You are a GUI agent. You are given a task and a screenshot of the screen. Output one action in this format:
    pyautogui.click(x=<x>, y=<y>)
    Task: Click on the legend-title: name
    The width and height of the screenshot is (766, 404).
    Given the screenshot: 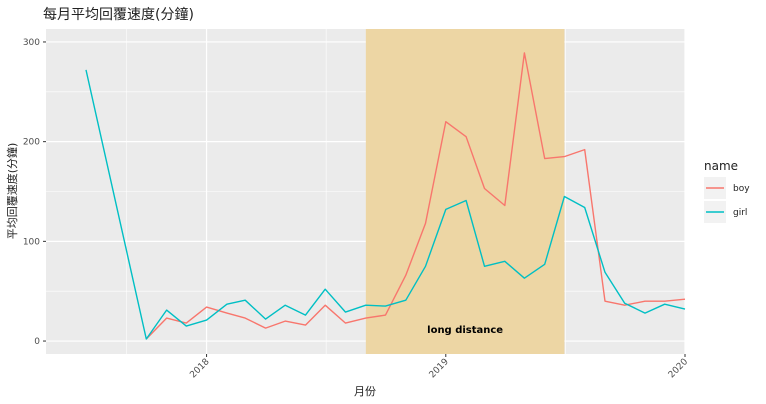 What is the action you would take?
    pyautogui.click(x=721, y=166)
    